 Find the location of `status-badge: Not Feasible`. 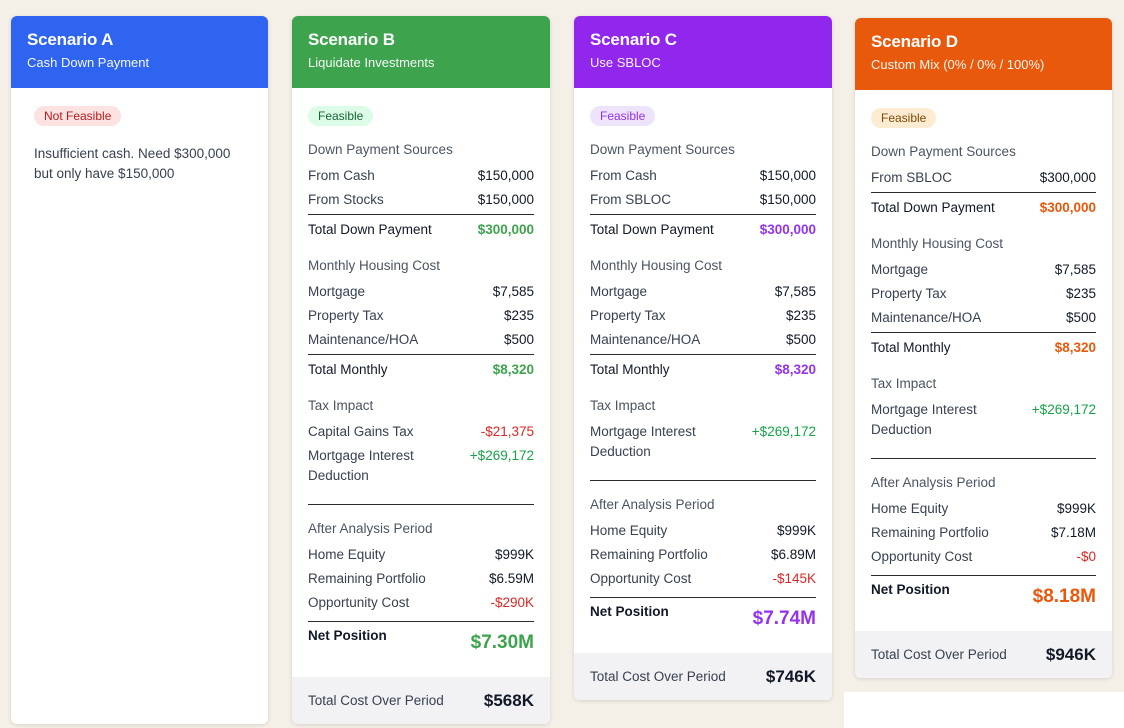

status-badge: Not Feasible is located at coordinates (78, 116).